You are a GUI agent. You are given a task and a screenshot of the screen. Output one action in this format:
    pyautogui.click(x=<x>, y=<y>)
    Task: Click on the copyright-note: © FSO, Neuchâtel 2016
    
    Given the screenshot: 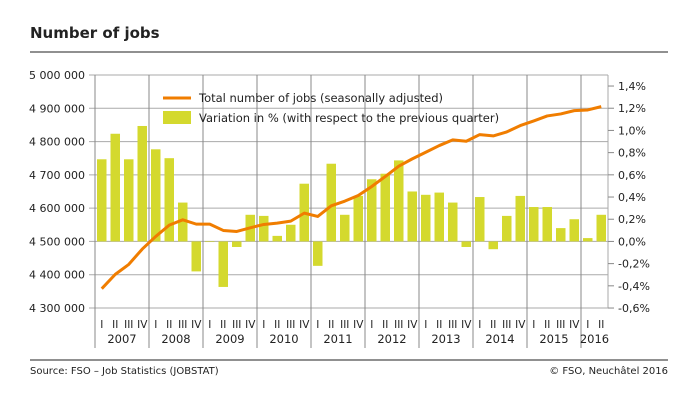 What is the action you would take?
    pyautogui.click(x=608, y=371)
    